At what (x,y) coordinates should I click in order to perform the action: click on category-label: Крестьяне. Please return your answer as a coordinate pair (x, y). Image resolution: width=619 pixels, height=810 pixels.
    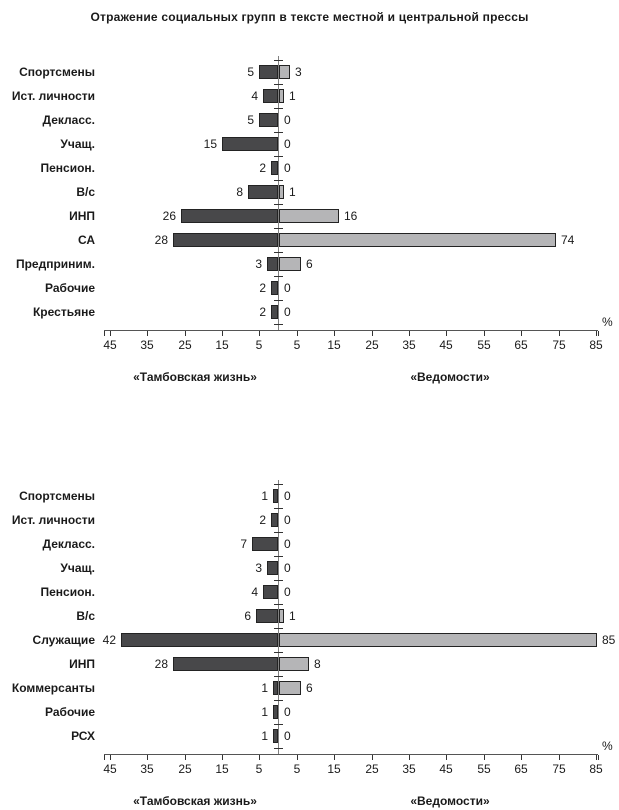
    Looking at the image, I should click on (63, 312).